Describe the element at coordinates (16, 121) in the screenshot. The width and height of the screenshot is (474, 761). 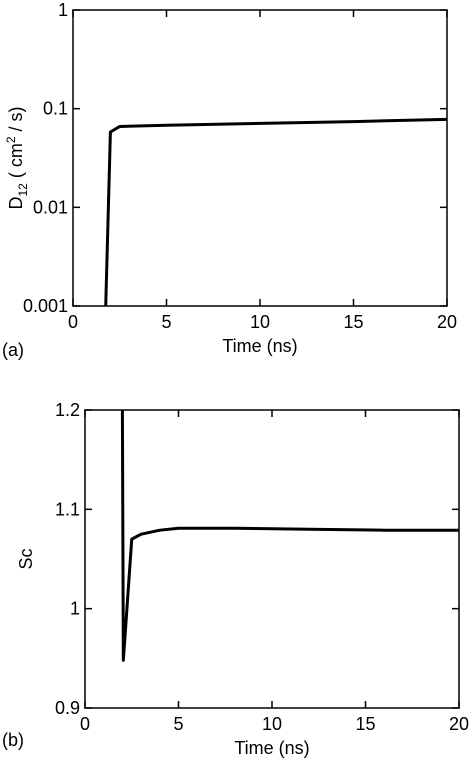
I see `y-axis-label-part: / s)` at that location.